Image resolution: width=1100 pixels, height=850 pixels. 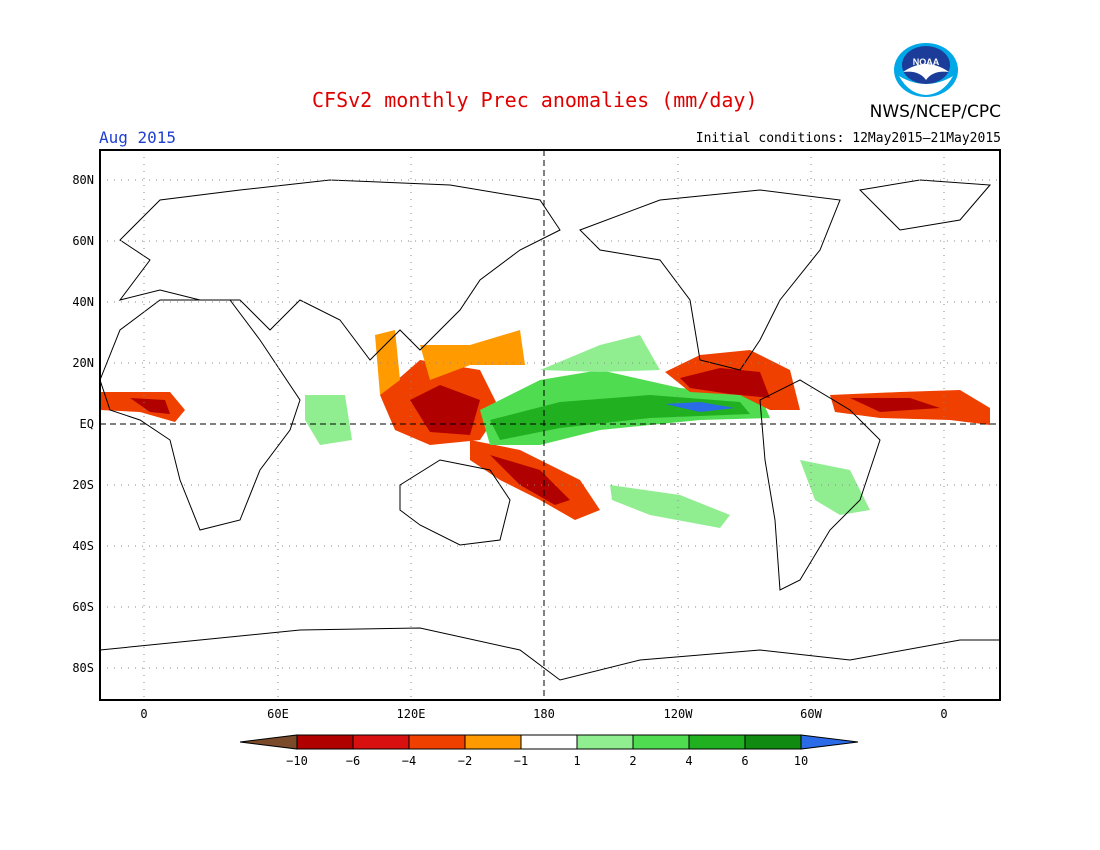 I want to click on noaa-logo: NOAA, so click(x=926, y=70).